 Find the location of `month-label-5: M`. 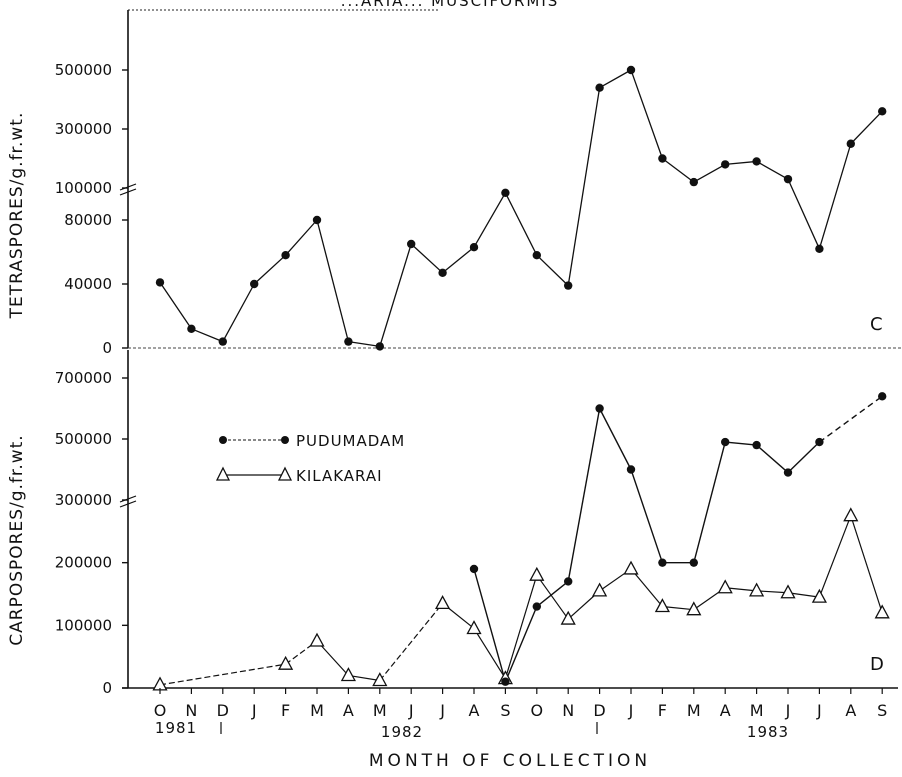

month-label-5: M is located at coordinates (317, 710).